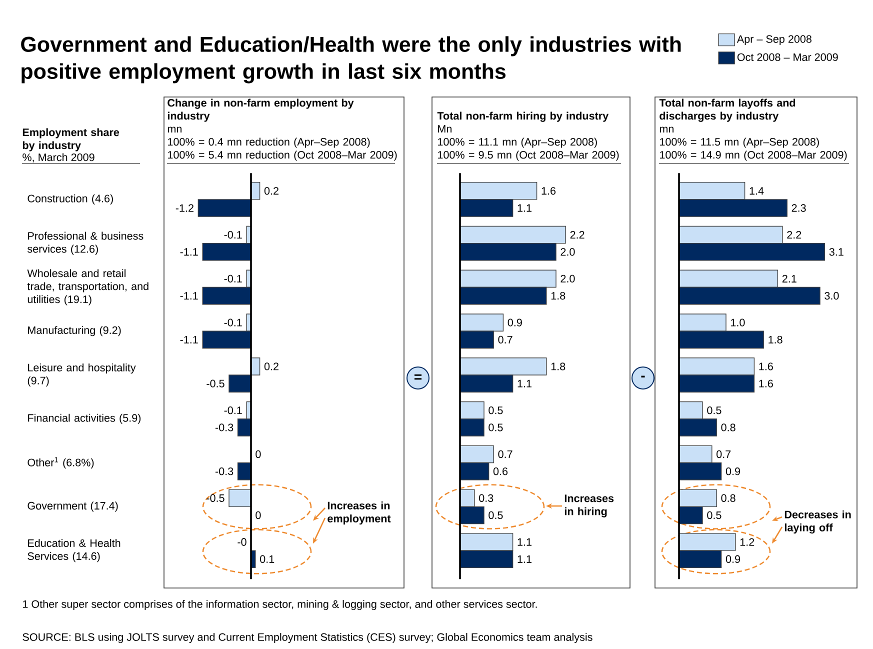 Image resolution: width=873 pixels, height=649 pixels. I want to click on y-tick-label: Other$^{1}$ (6.8%), so click(61, 462).